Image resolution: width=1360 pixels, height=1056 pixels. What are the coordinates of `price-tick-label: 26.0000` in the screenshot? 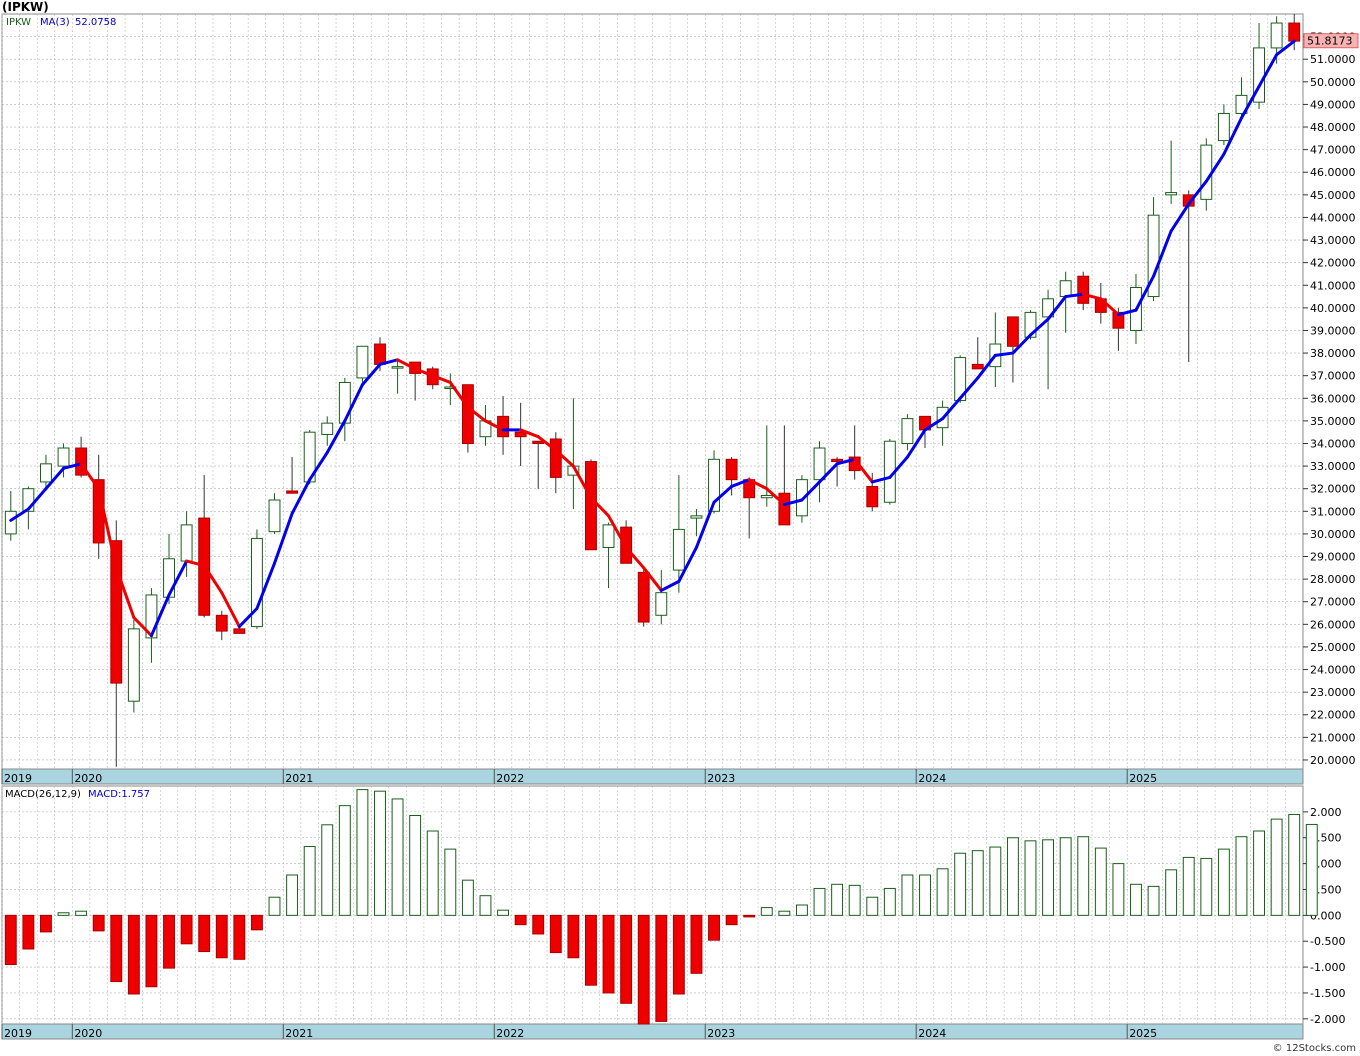 It's located at (1333, 624).